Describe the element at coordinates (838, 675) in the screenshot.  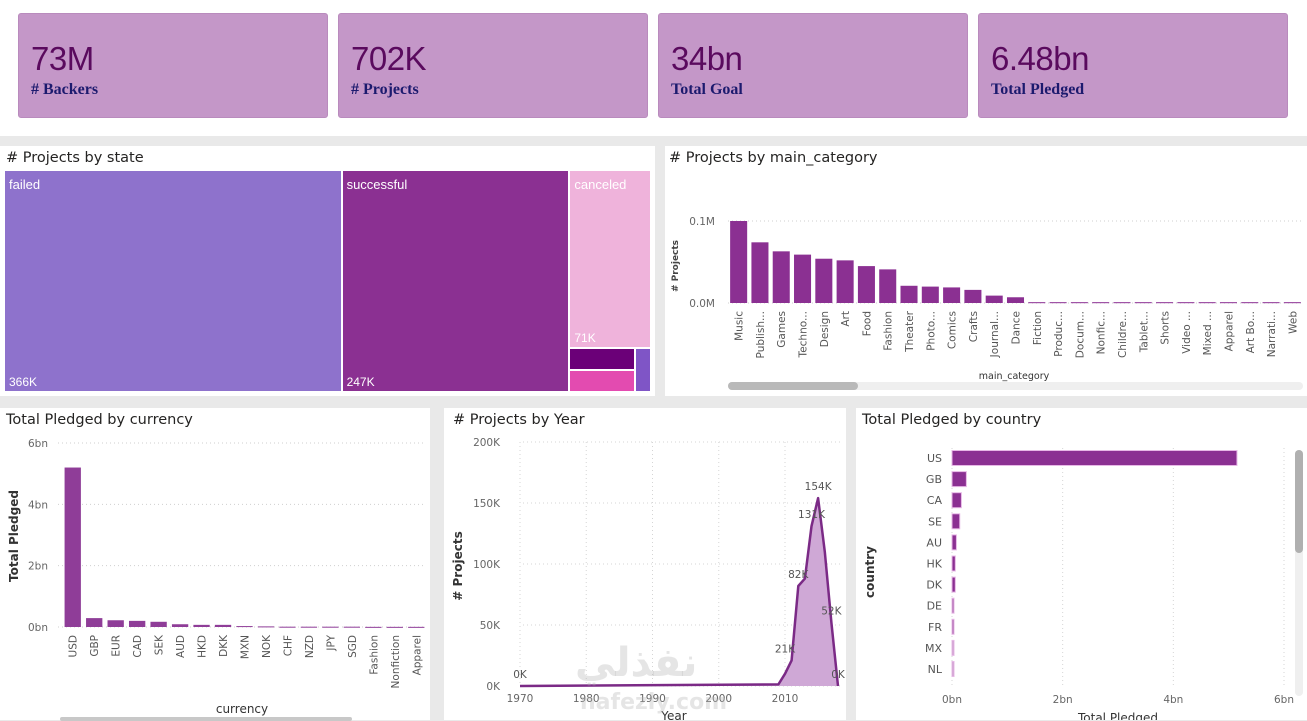
I see `data-label: 0K` at that location.